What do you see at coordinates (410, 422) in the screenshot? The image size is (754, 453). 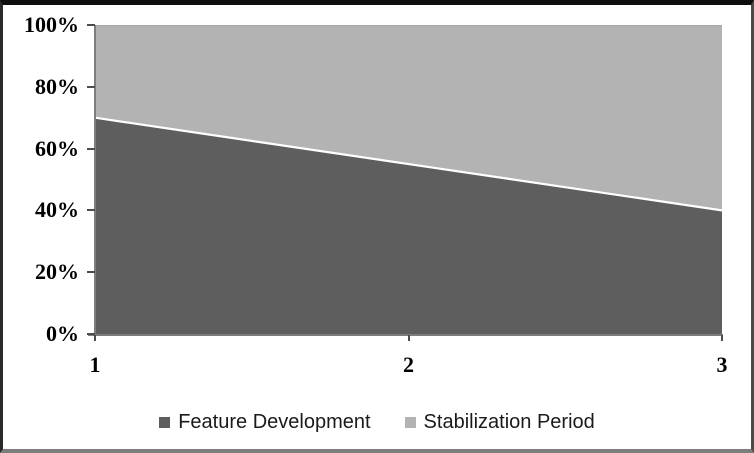 I see `legend-swatch-stabilization-period` at bounding box center [410, 422].